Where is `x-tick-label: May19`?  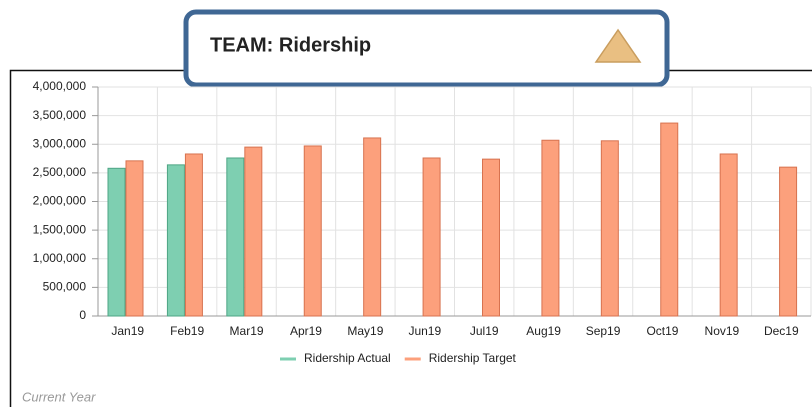 x-tick-label: May19 is located at coordinates (365, 331).